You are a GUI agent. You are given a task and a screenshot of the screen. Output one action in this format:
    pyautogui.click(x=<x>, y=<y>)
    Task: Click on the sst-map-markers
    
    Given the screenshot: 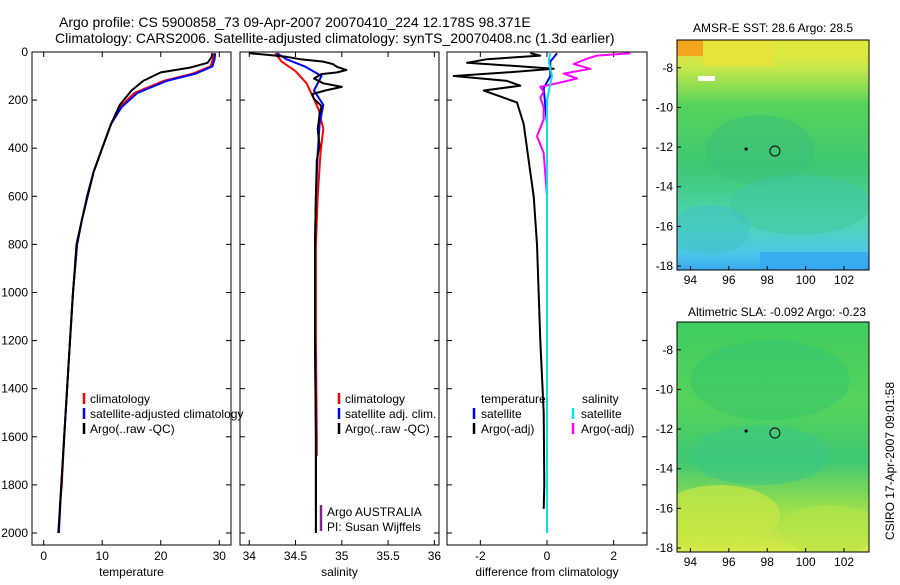 What is the action you would take?
    pyautogui.click(x=762, y=151)
    